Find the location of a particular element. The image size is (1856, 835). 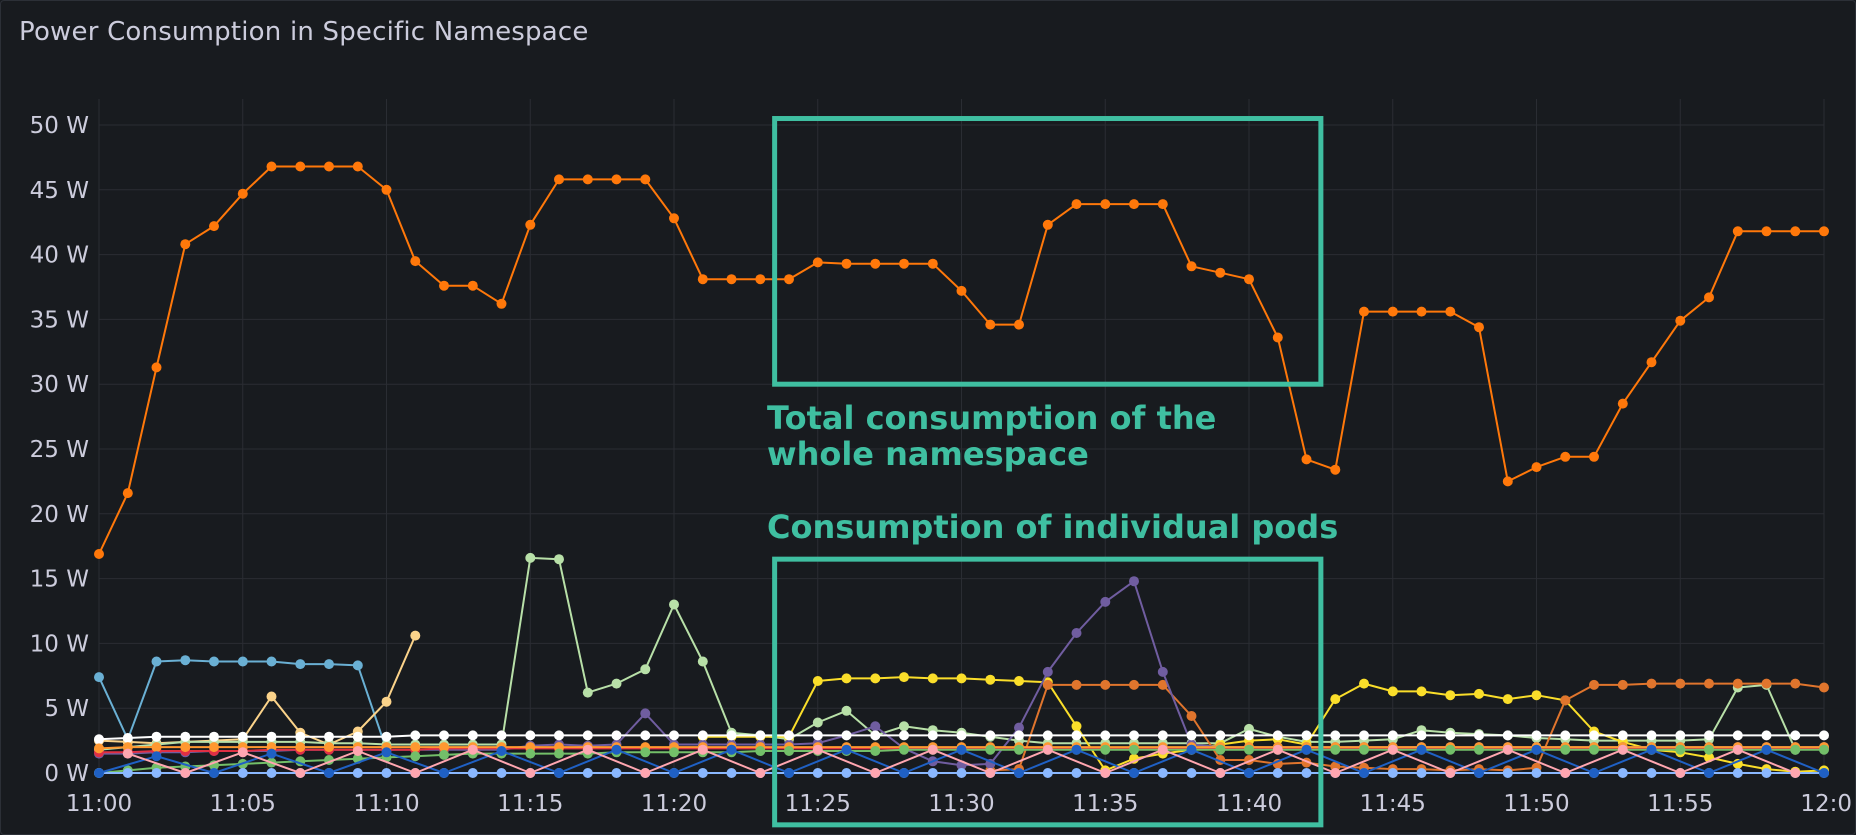

y-tick-label: 30 W is located at coordinates (59, 385).